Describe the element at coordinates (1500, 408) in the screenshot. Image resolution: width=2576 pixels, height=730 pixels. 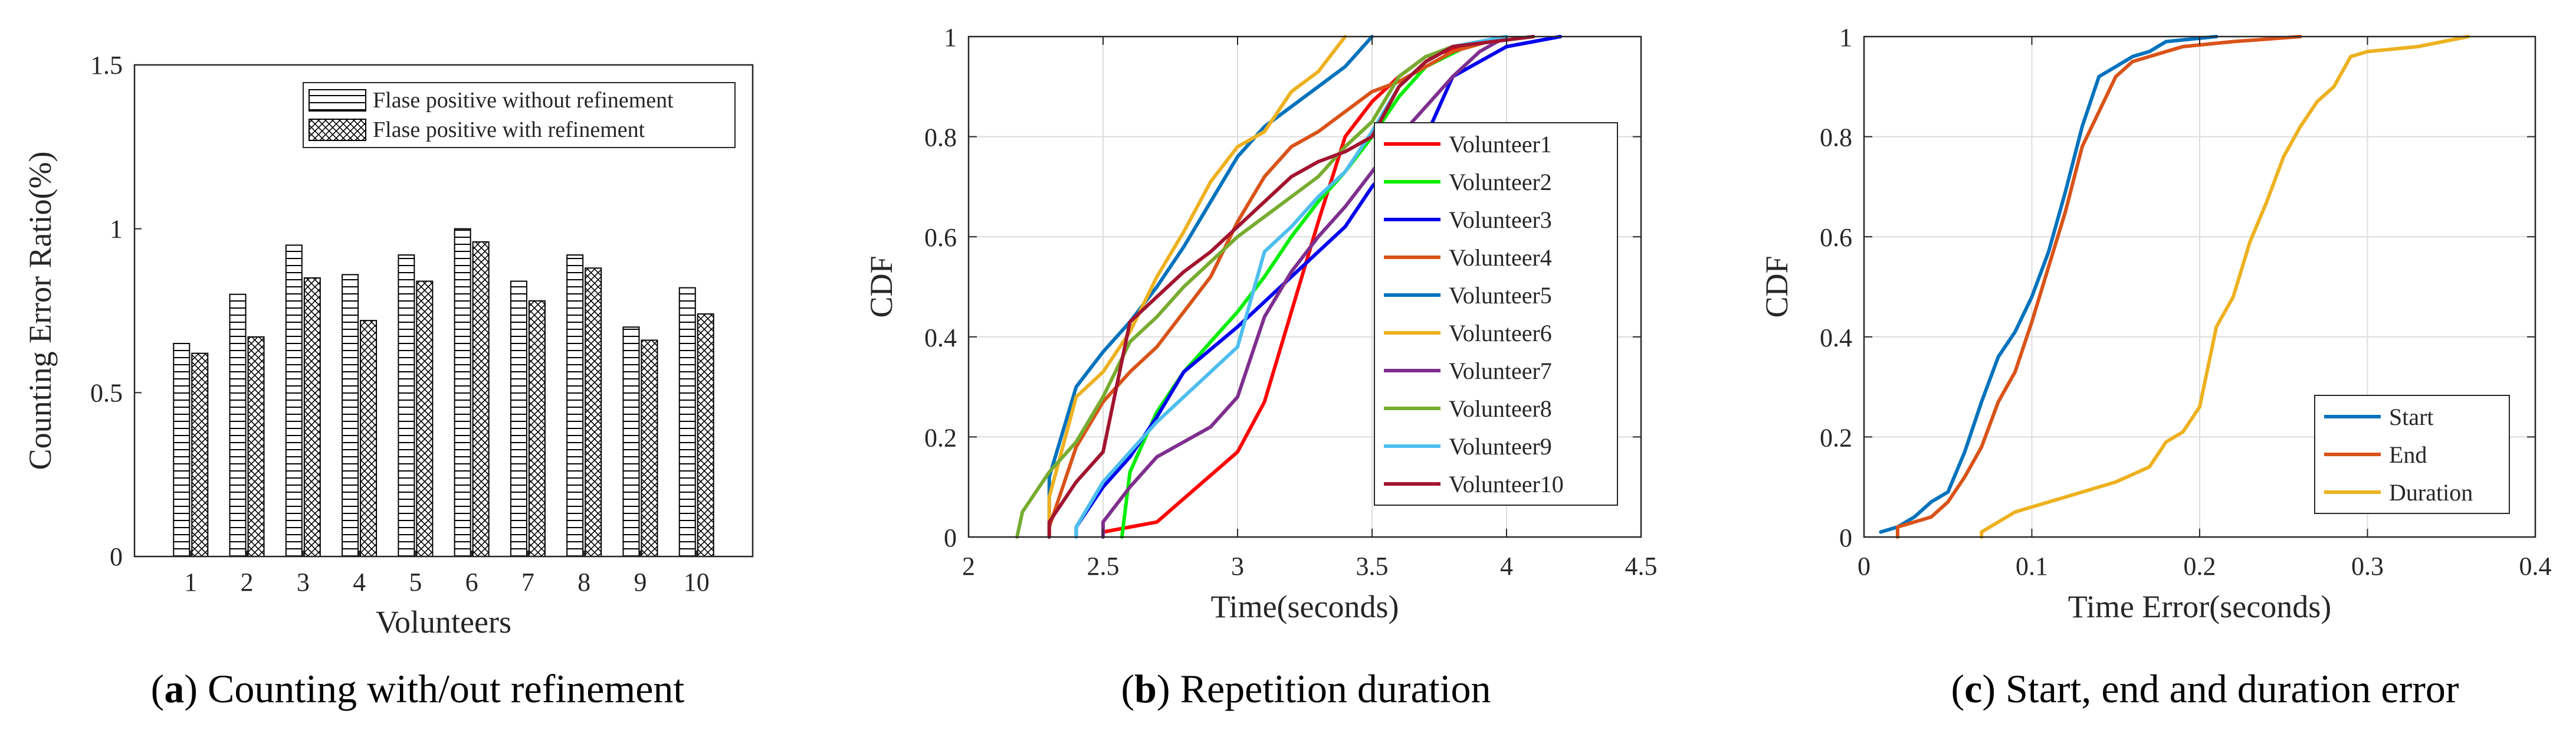
I see `legend-label: Volunteer8` at that location.